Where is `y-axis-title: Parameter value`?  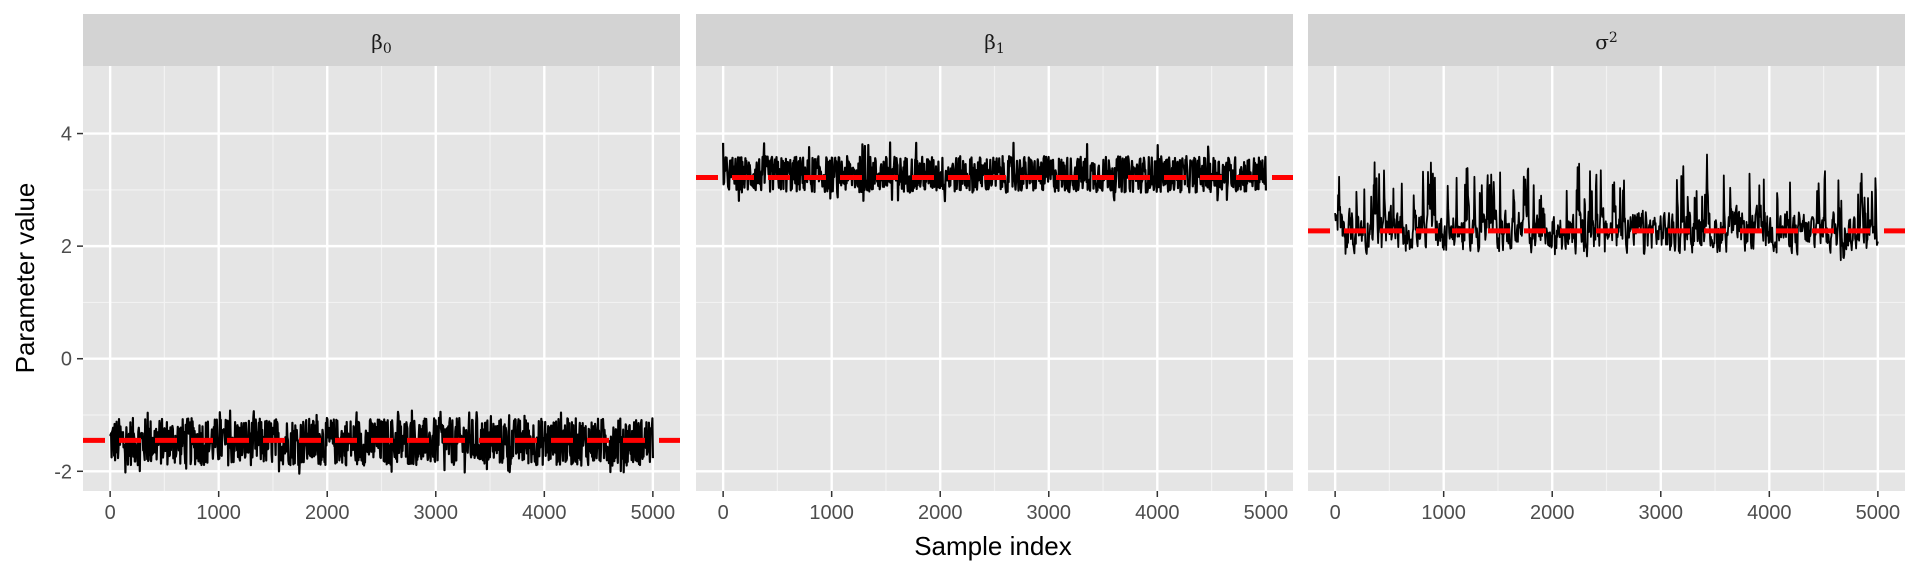 y-axis-title: Parameter value is located at coordinates (25, 278).